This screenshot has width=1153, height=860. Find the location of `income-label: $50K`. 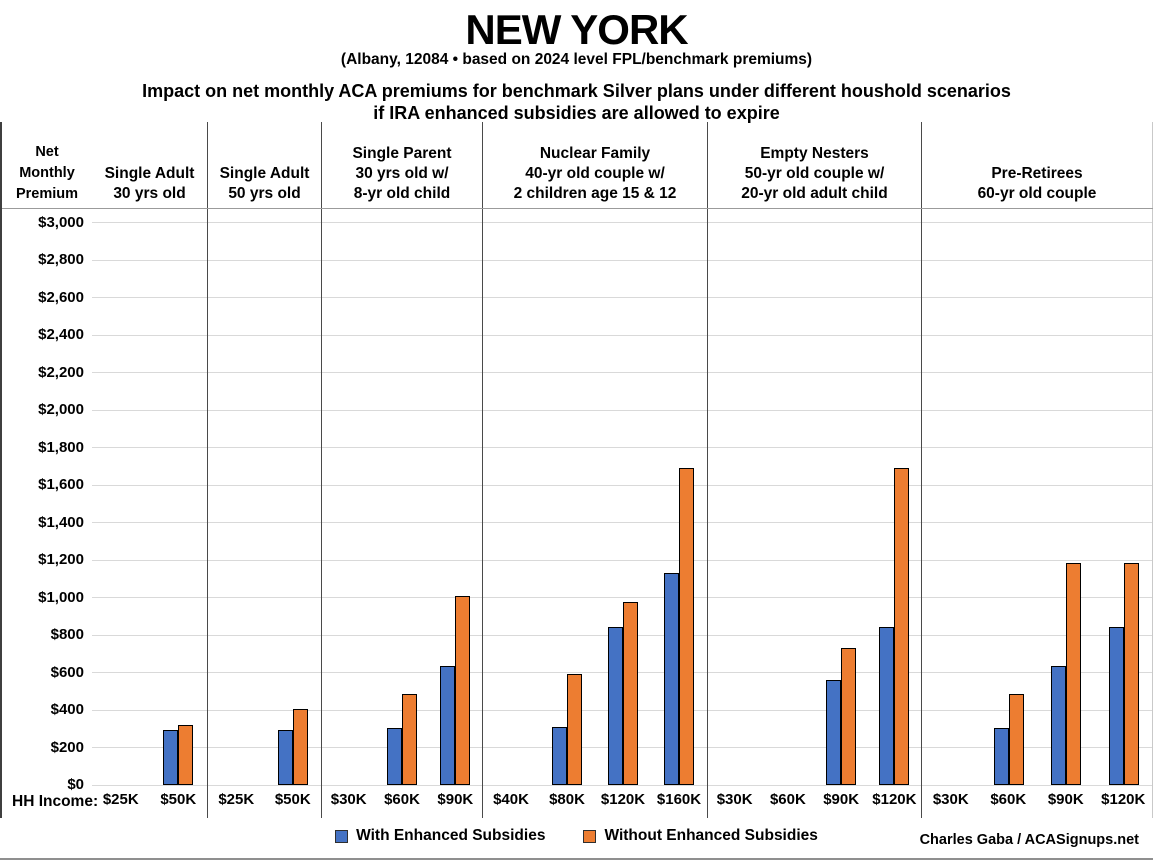

income-label: $50K is located at coordinates (292, 799).